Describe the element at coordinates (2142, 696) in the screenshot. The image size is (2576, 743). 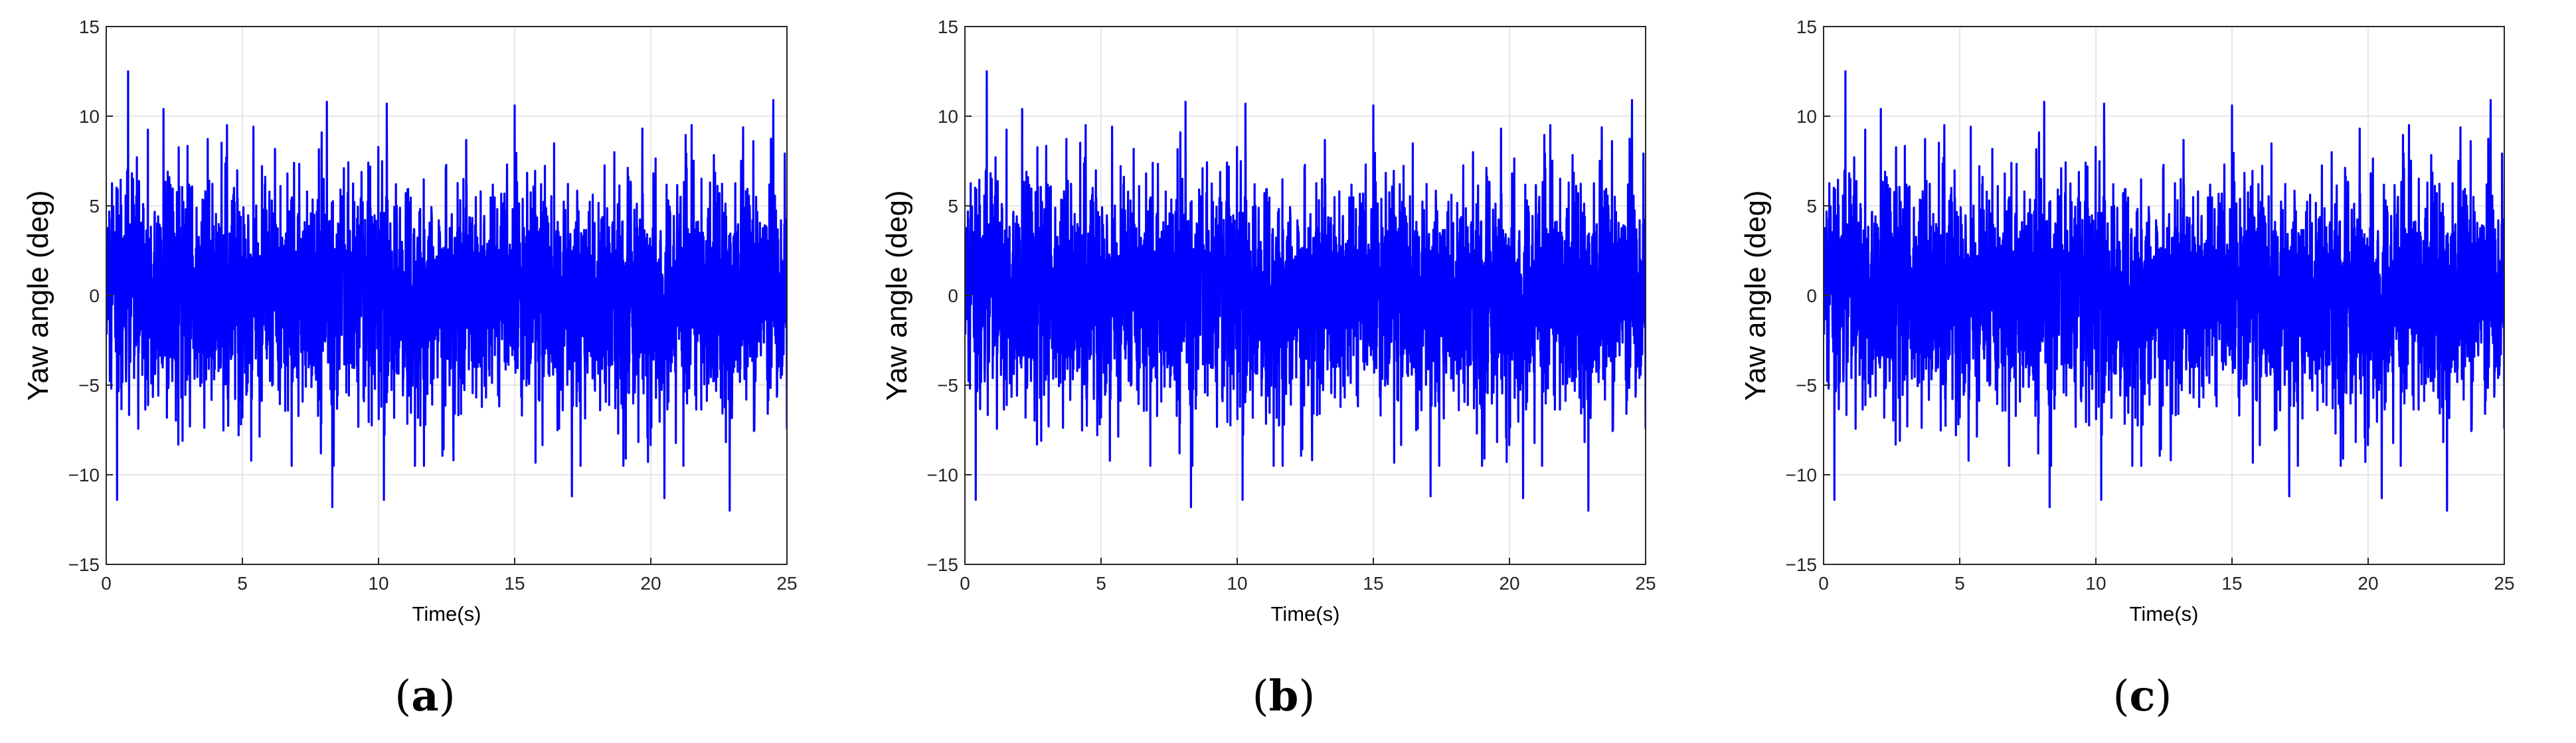
I see `panel-label: (c)` at that location.